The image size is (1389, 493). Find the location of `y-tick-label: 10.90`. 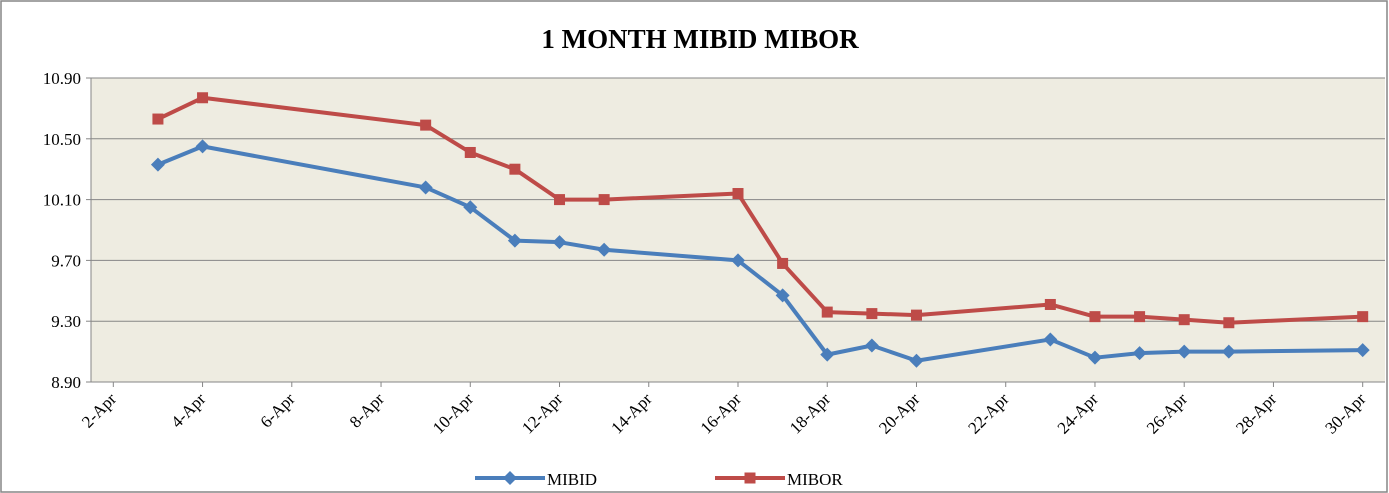

y-tick-label: 10.90 is located at coordinates (62, 78).